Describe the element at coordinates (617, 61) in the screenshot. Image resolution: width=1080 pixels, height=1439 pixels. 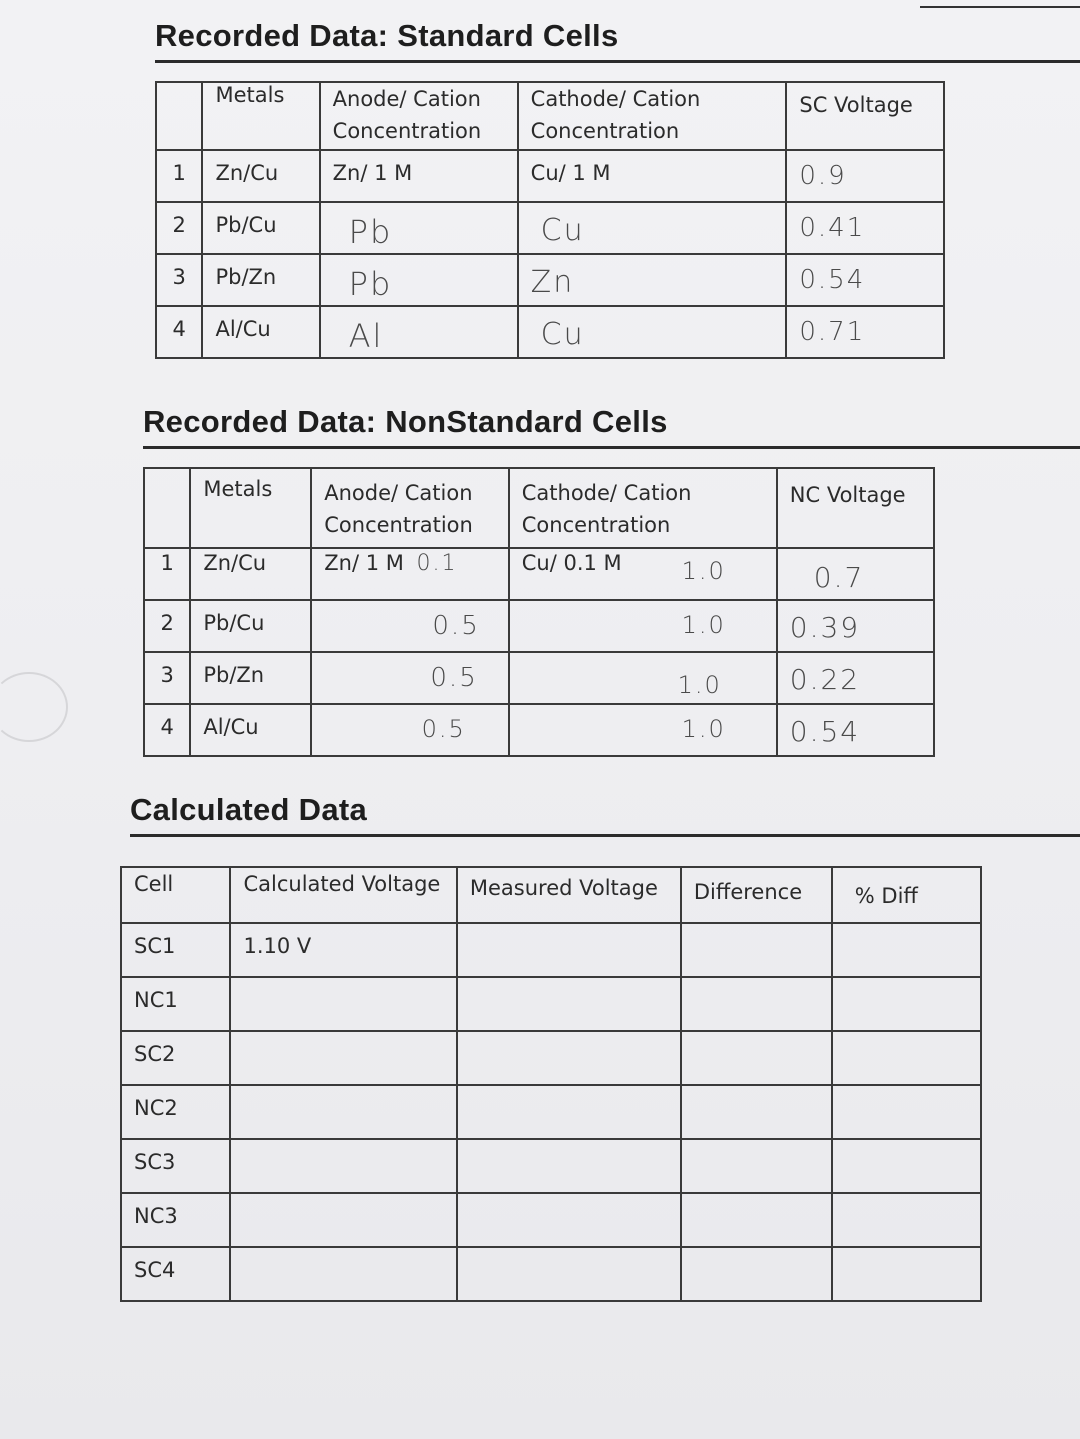
I see `standard-cells-rule` at that location.